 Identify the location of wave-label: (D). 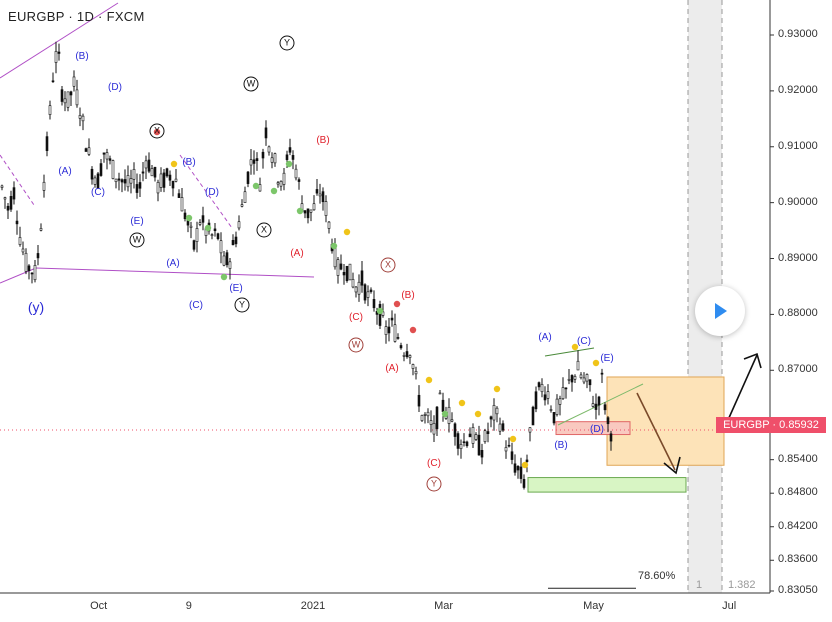
(115, 88).